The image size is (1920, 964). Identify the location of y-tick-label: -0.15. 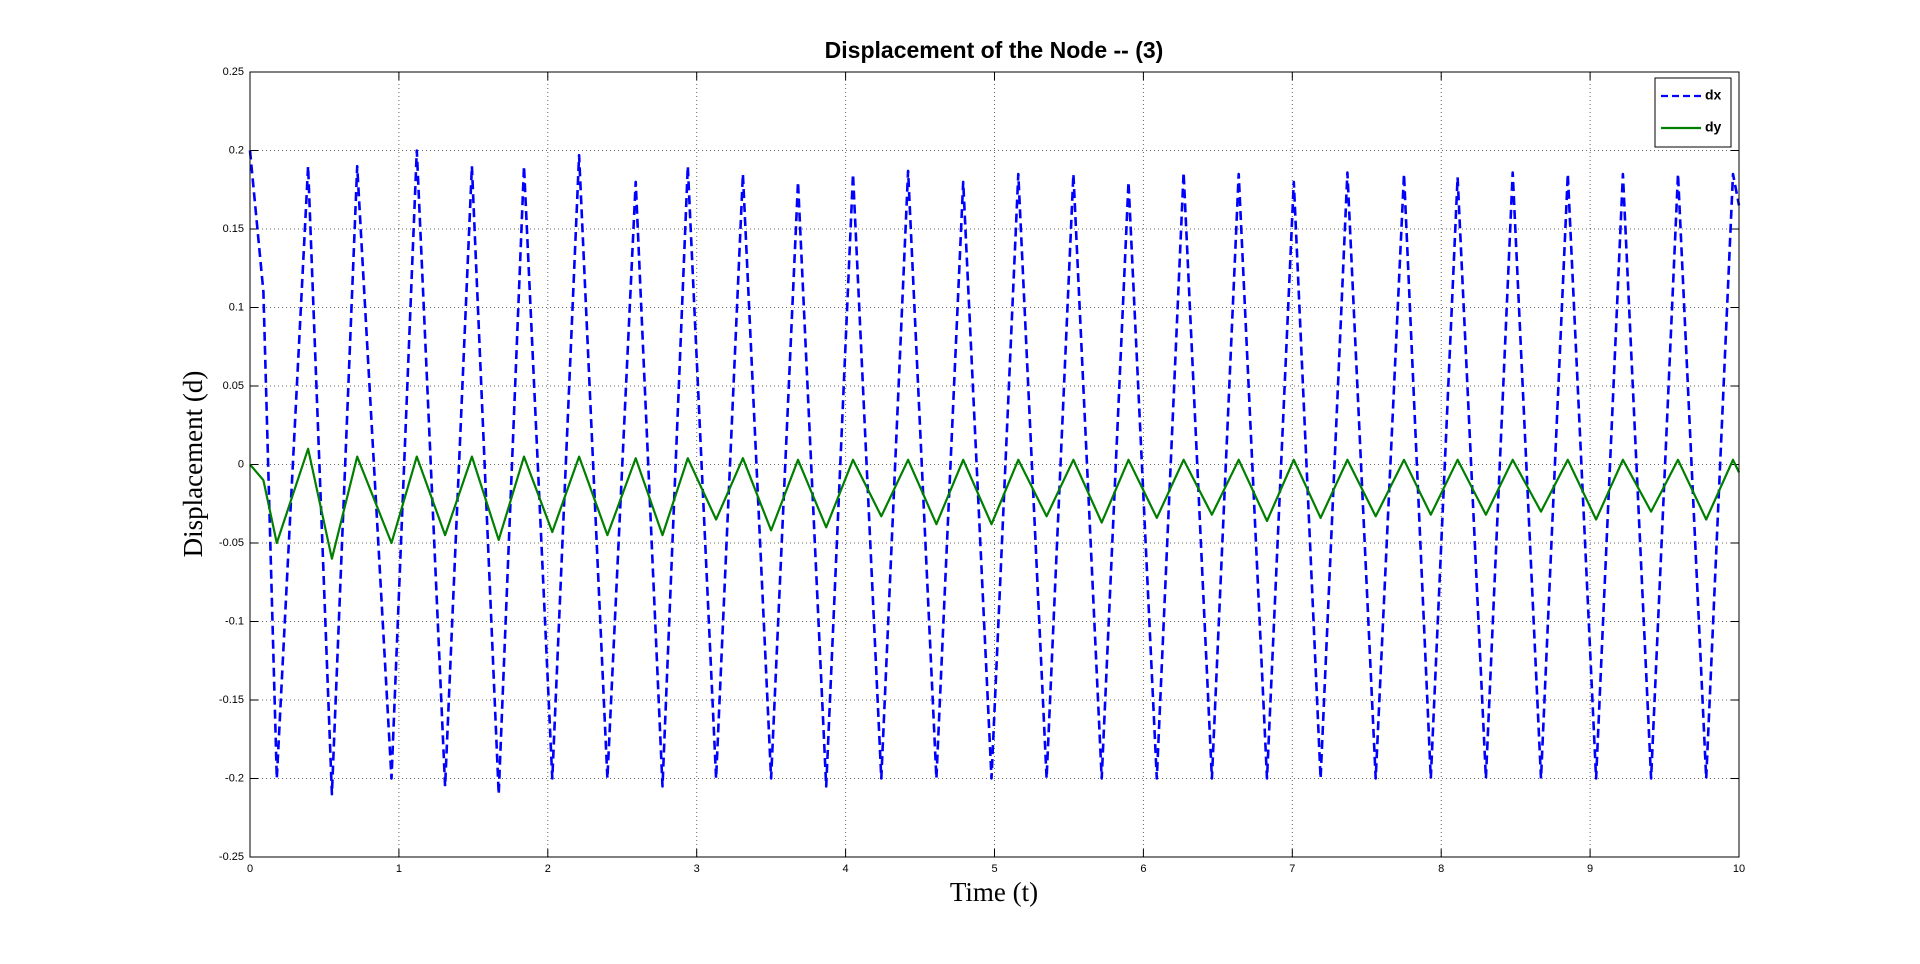
(231, 700).